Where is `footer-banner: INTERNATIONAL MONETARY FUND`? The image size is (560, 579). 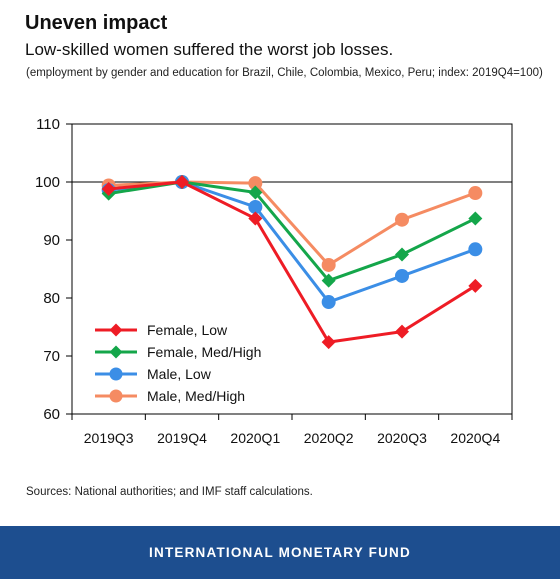
footer-banner: INTERNATIONAL MONETARY FUND is located at coordinates (280, 552).